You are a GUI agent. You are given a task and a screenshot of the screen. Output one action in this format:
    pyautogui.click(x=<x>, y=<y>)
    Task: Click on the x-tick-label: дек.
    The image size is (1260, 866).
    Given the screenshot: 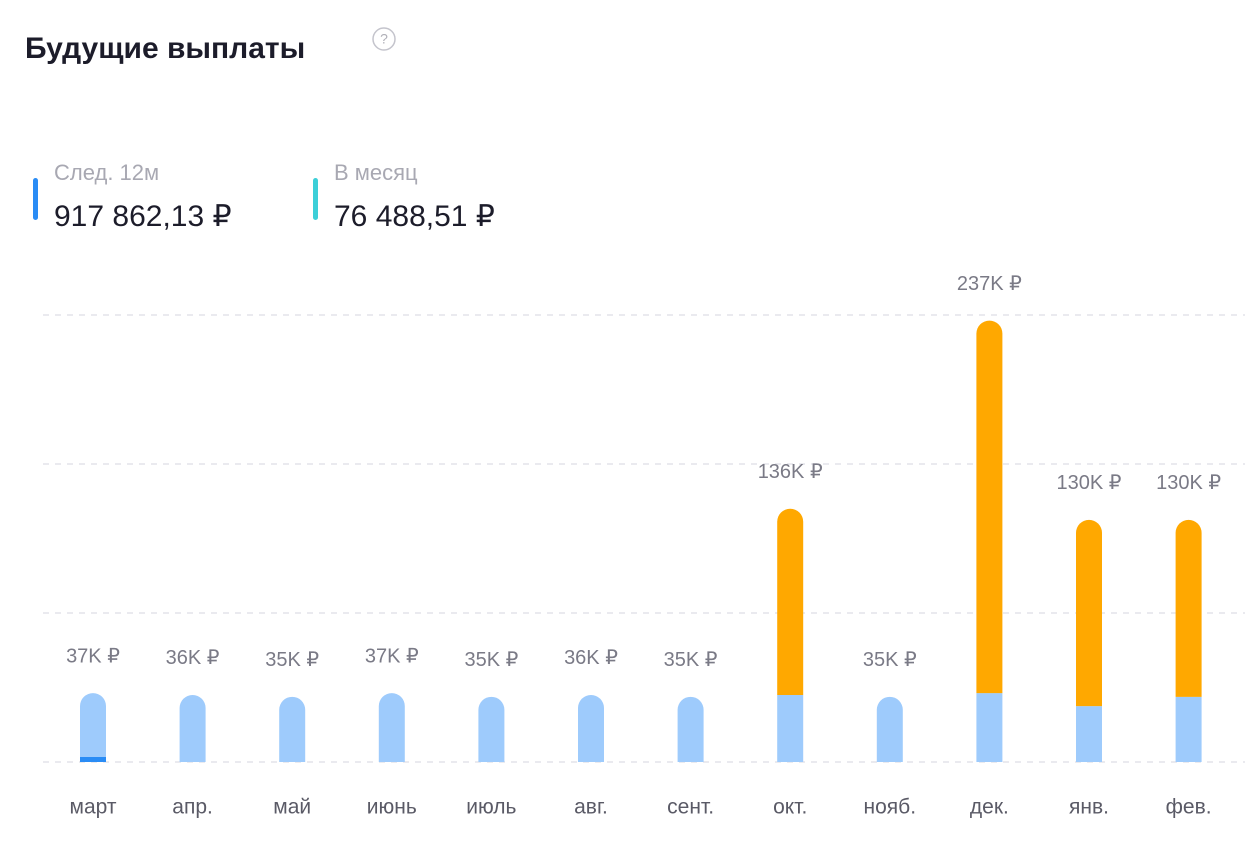 What is the action you would take?
    pyautogui.click(x=989, y=807)
    